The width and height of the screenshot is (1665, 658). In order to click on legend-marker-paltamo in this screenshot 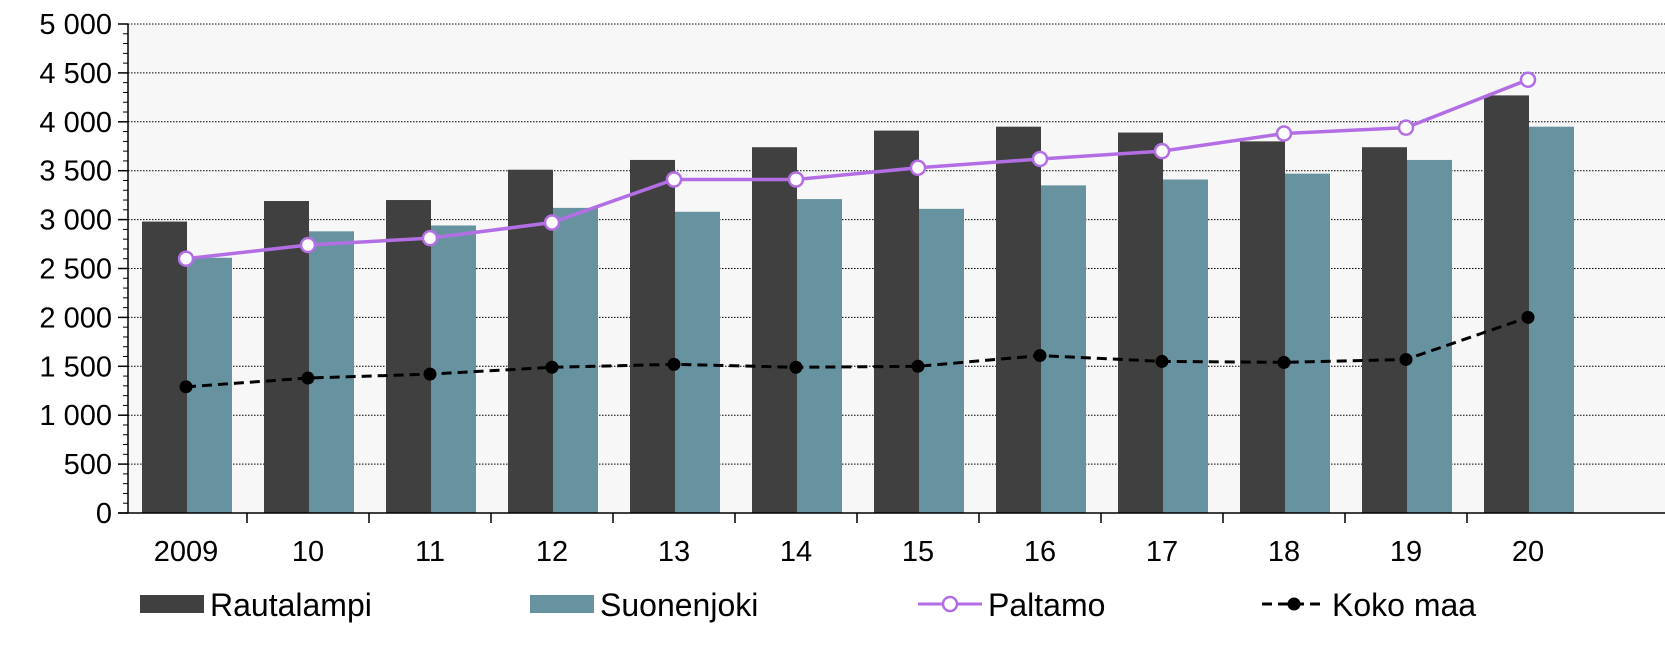, I will do `click(950, 604)`.